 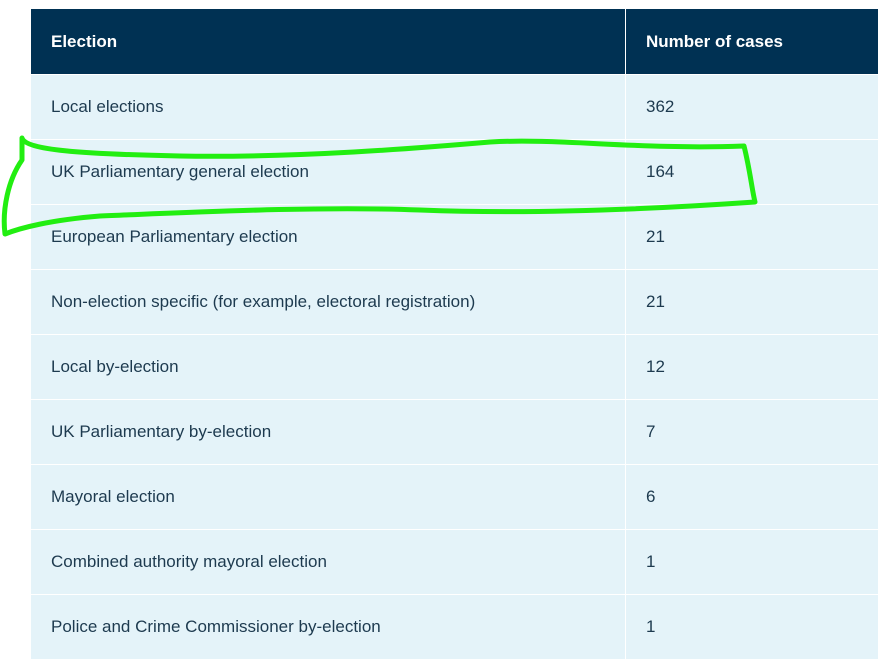 What do you see at coordinates (714, 41) in the screenshot?
I see `header-number-of-cases: Number of cases` at bounding box center [714, 41].